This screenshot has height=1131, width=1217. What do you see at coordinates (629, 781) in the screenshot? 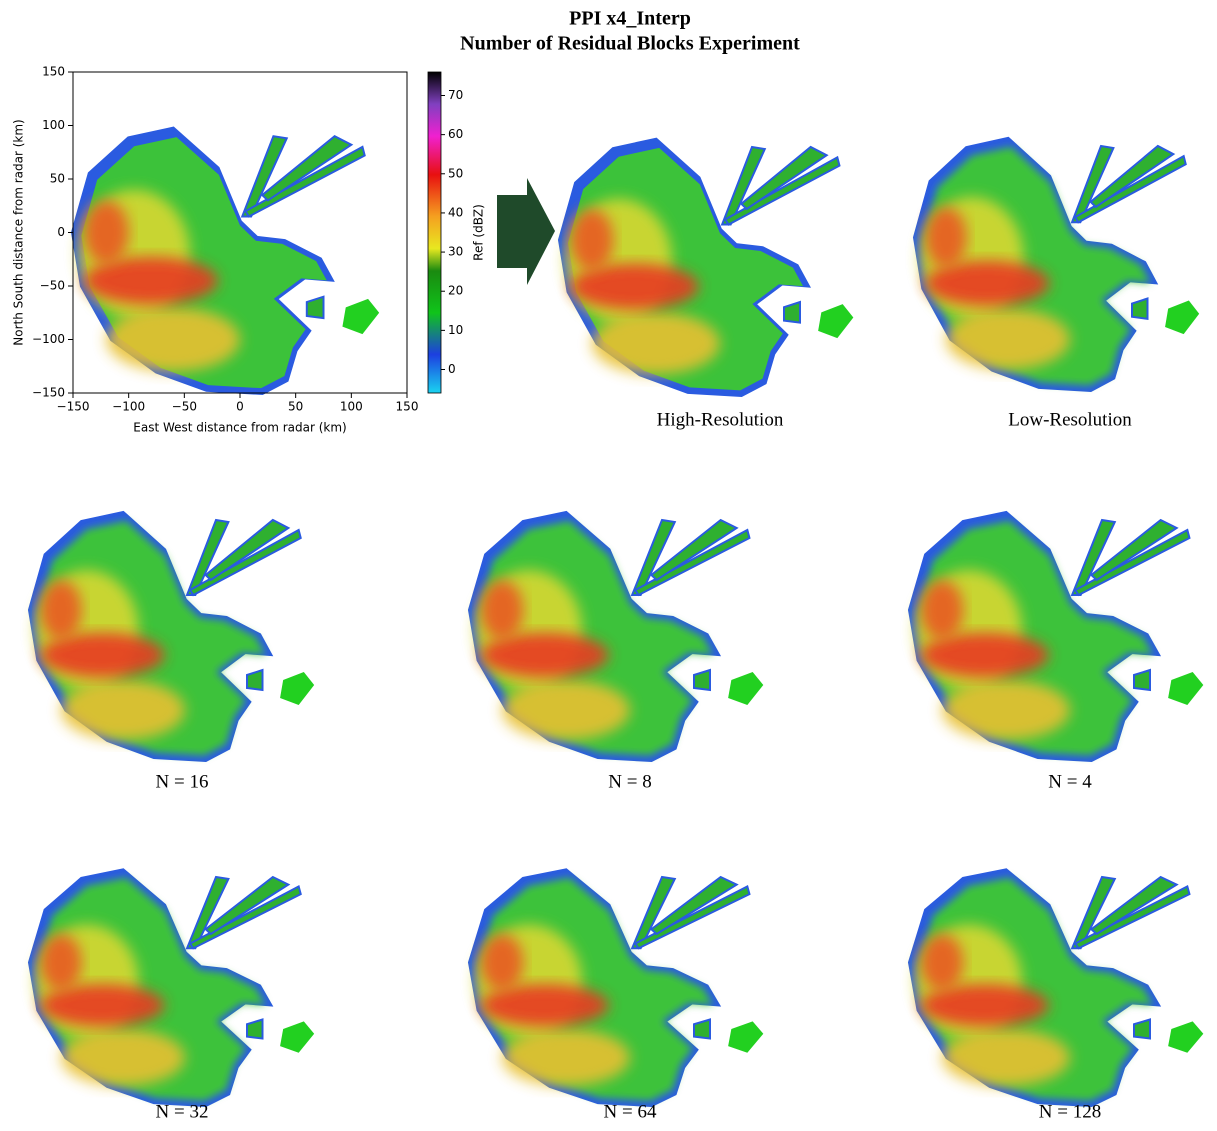
I see `panel-caption: N = 8` at bounding box center [629, 781].